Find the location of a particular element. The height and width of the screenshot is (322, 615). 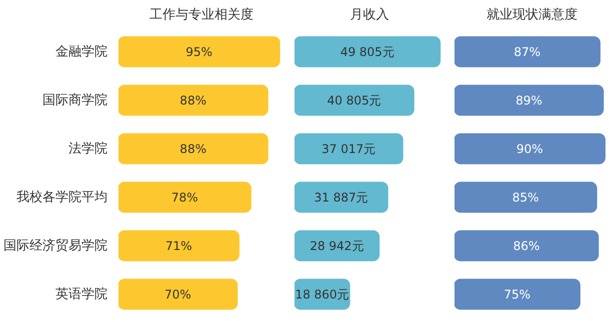

data-label: 37 017元 is located at coordinates (349, 149).